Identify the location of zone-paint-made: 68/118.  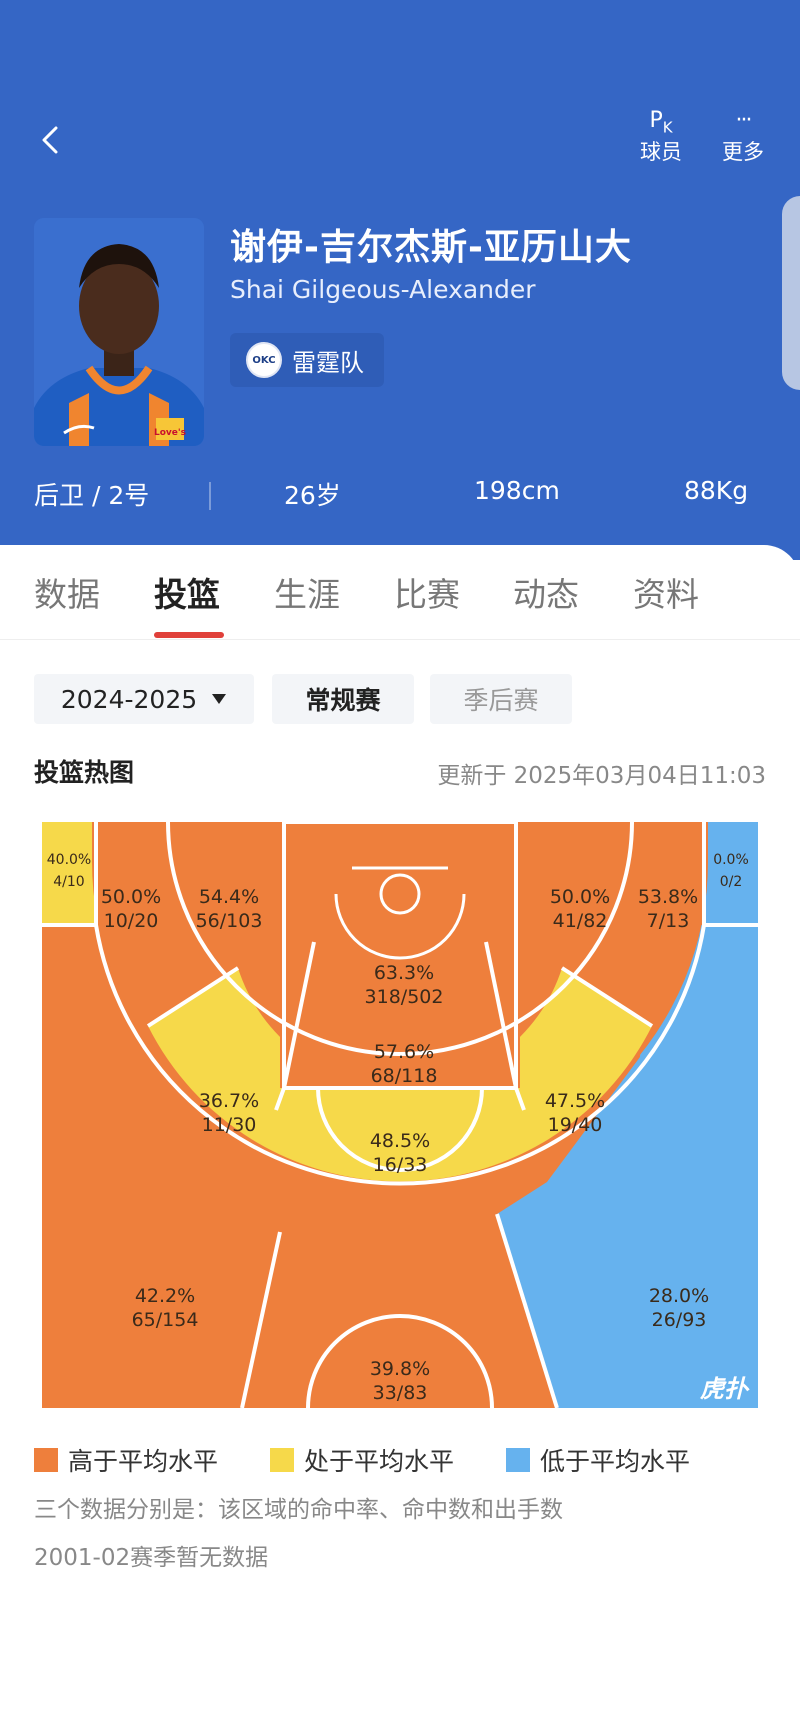
(404, 1076).